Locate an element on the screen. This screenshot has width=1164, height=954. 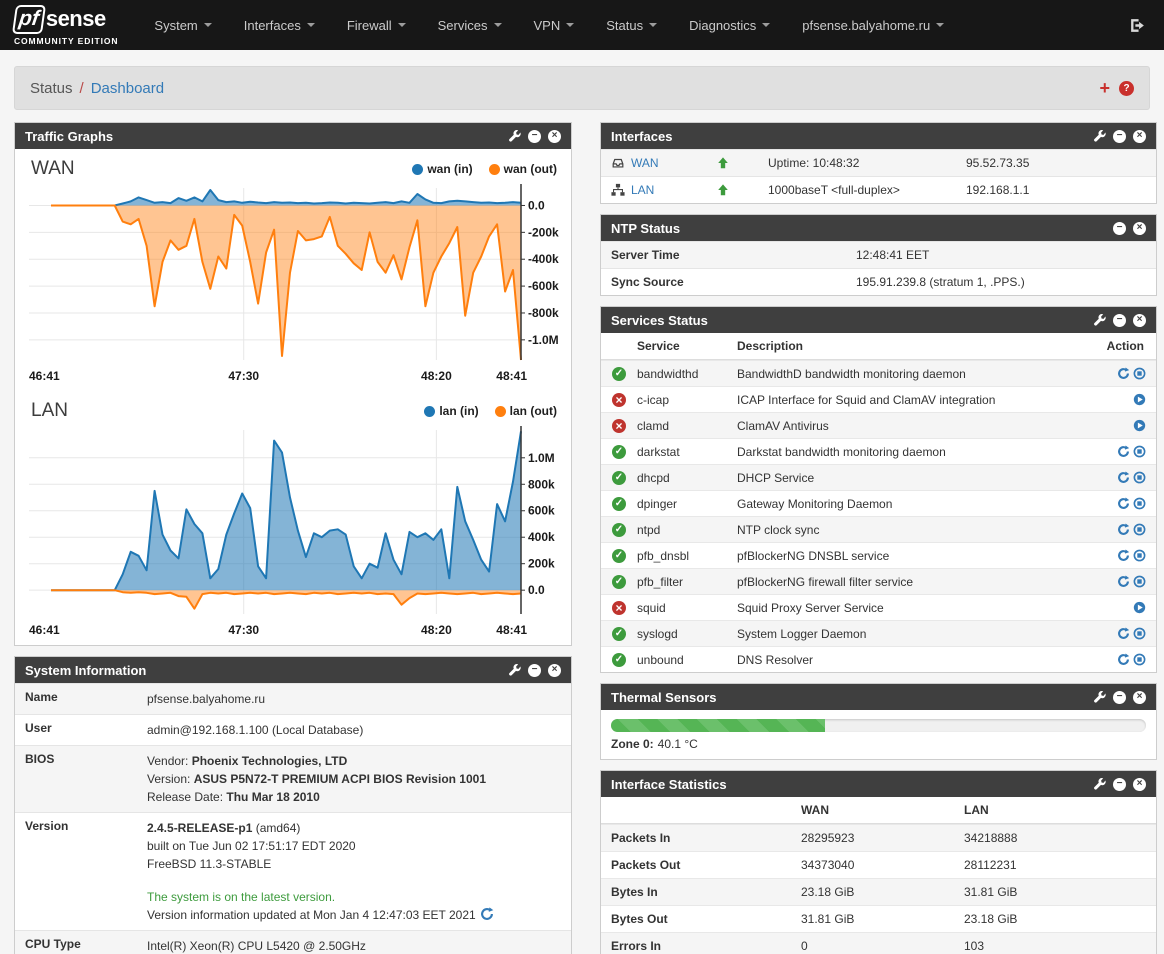
panel-title: Thermal Sensors is located at coordinates (664, 697).